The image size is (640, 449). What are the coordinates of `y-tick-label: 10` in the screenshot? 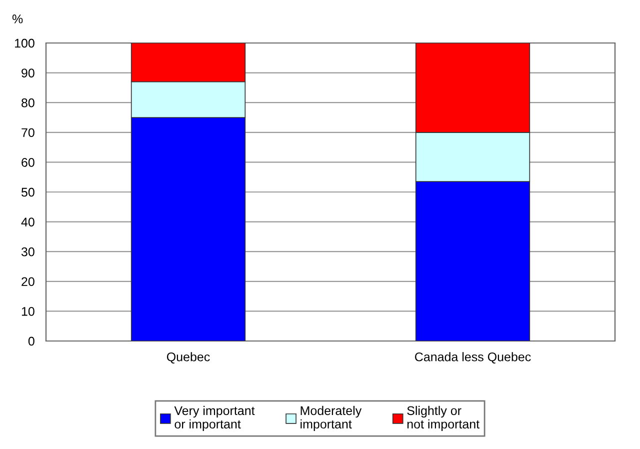 It's located at (28, 311).